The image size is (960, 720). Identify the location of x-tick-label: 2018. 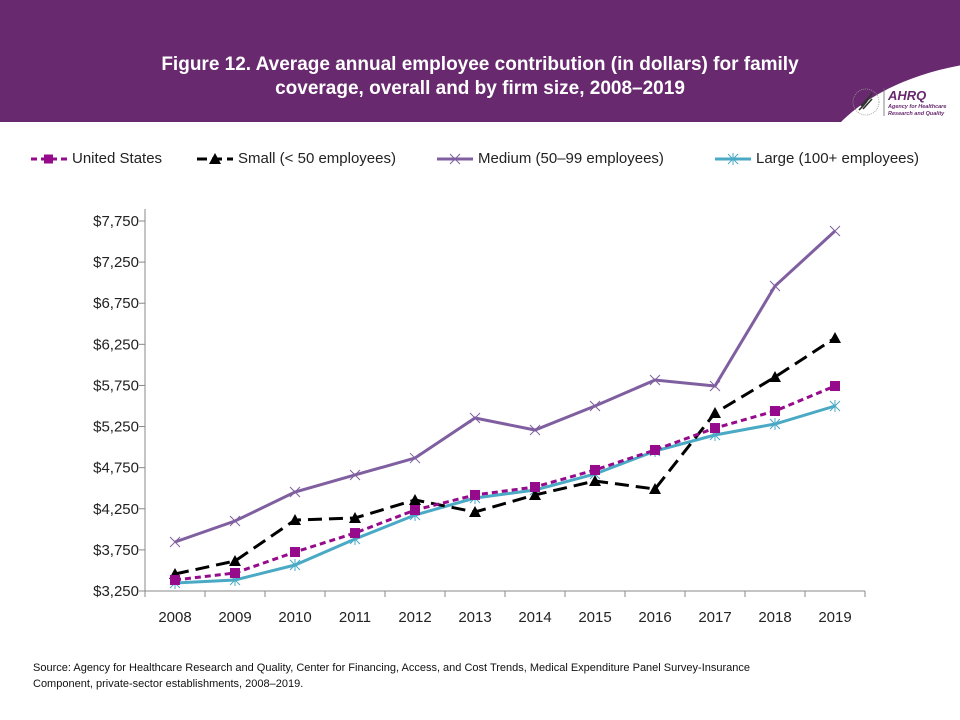
(774, 617).